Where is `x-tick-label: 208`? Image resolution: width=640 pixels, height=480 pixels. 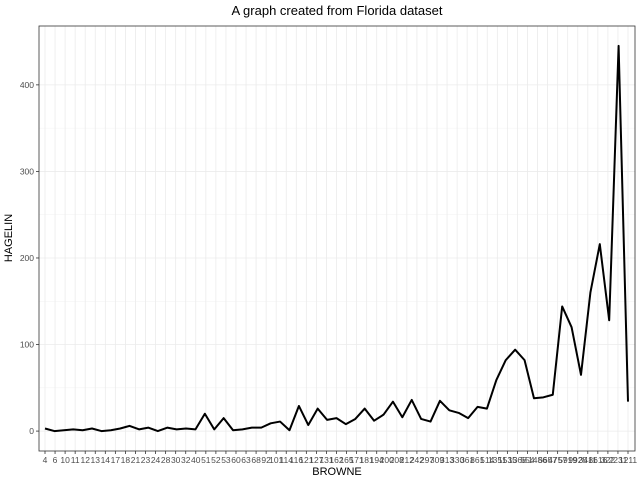
x-tick-label: 208 is located at coordinates (397, 460).